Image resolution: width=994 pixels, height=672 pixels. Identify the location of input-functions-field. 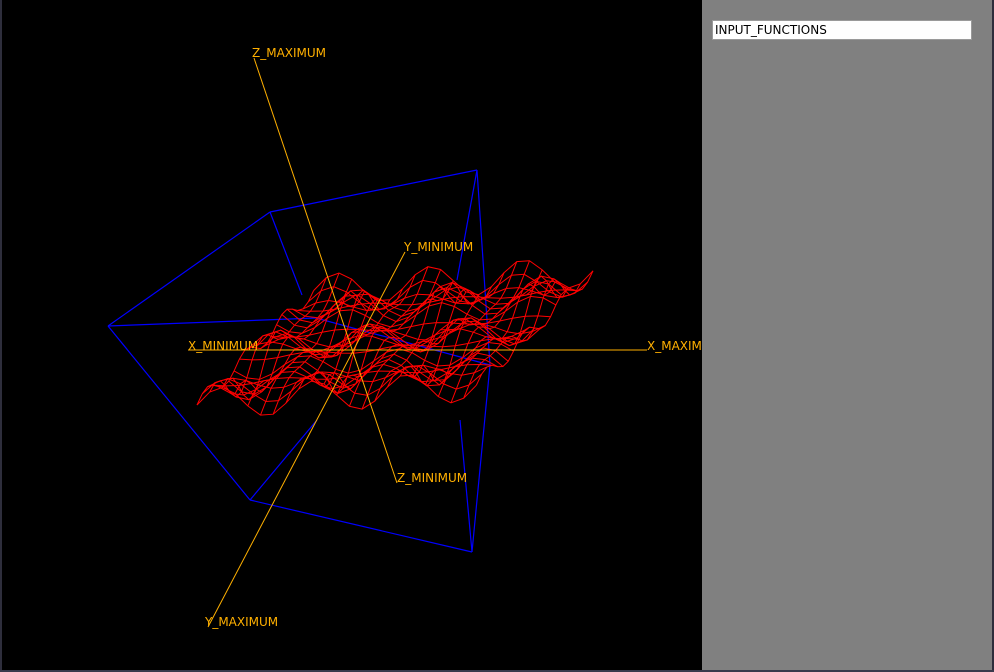
(842, 30).